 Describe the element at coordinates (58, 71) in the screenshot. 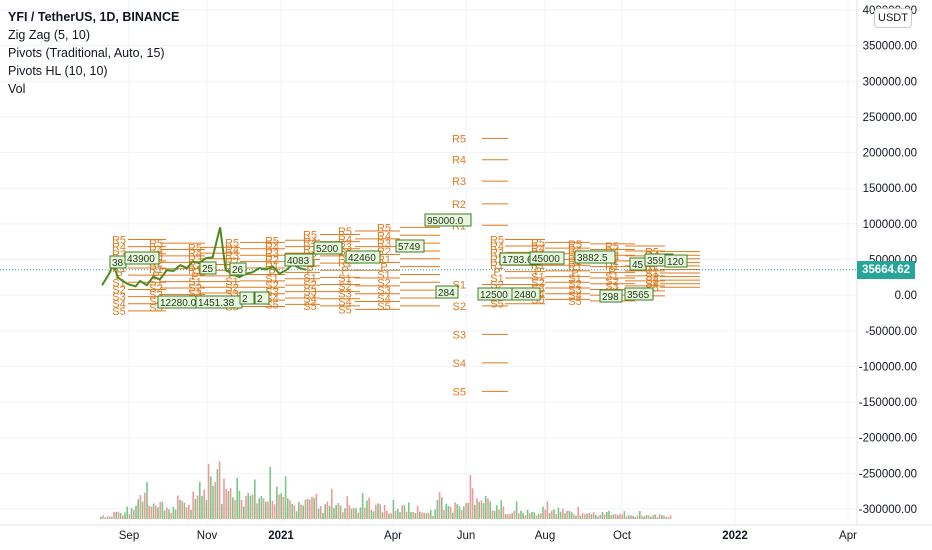

I see `indicator-pivots-hl: Pivots HL (10, 10)` at that location.